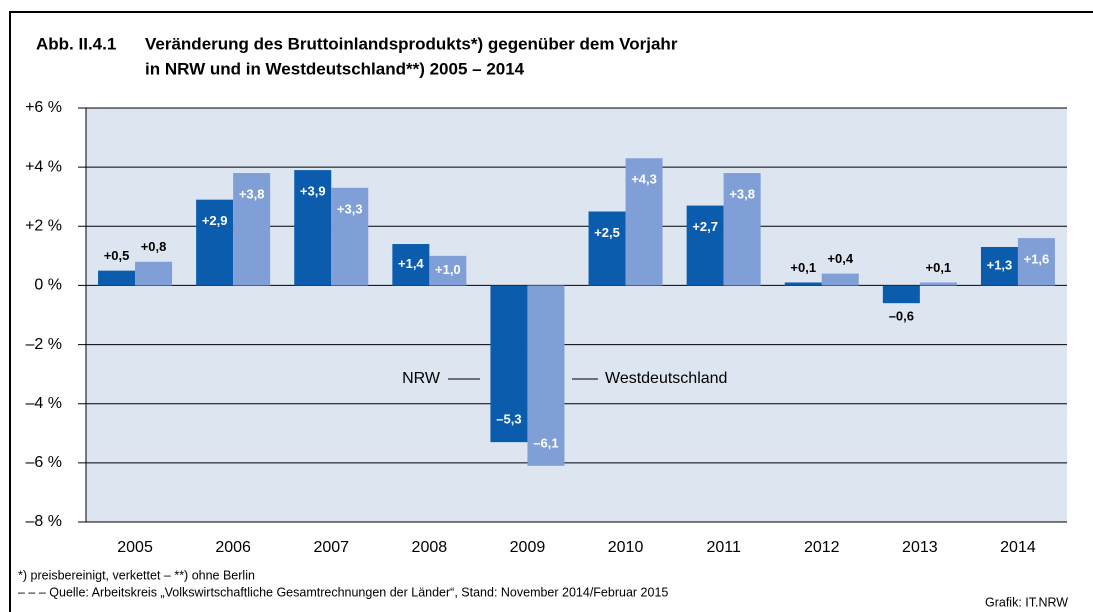 The image size is (1093, 612). I want to click on value-label: +1,0, so click(448, 269).